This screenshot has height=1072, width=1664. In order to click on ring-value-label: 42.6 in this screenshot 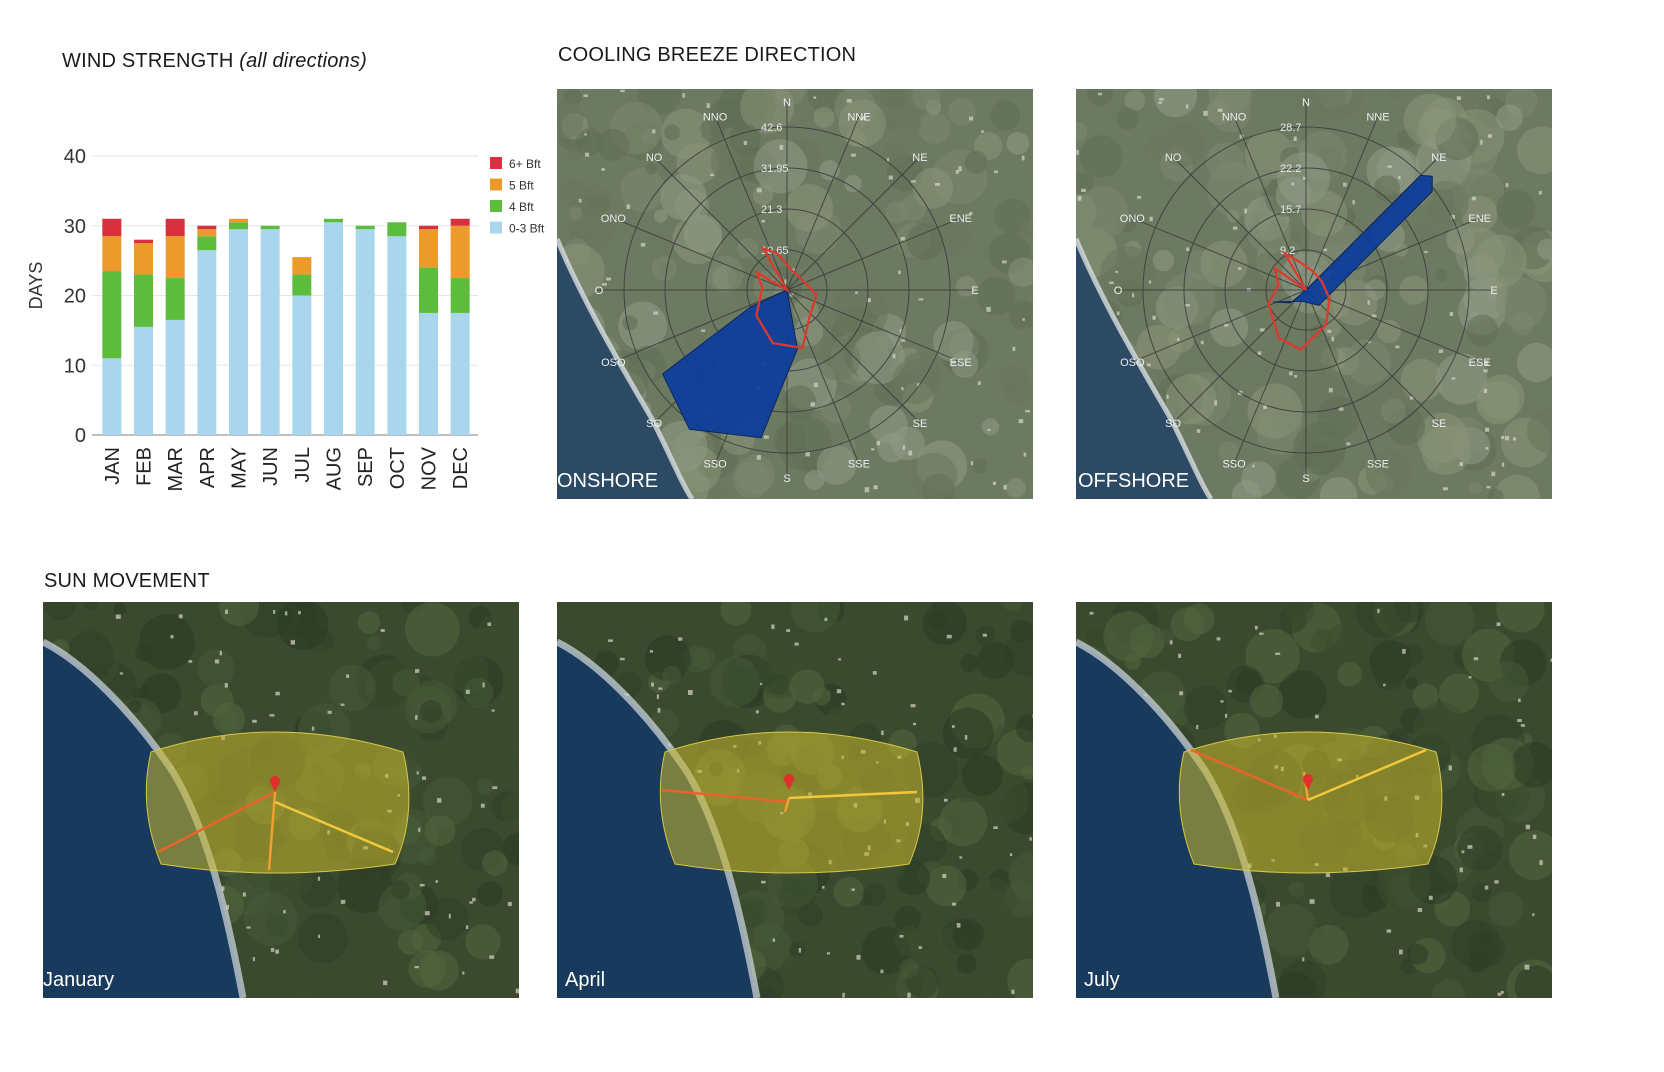, I will do `click(771, 128)`.